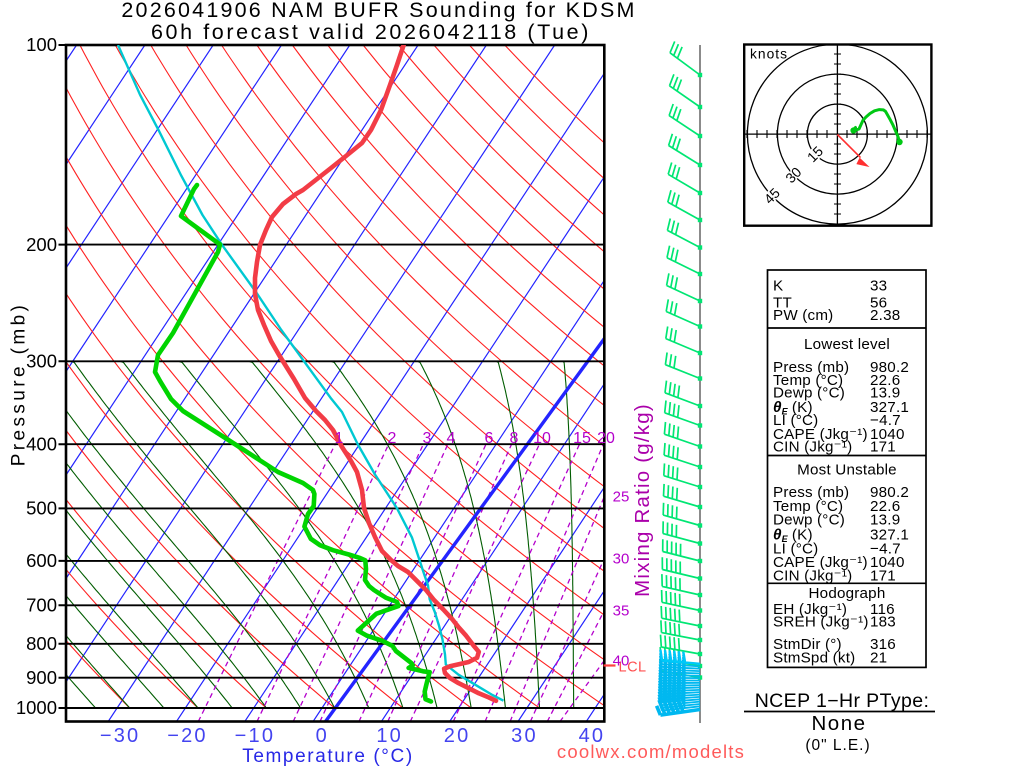  I want to click on svg-text: 200, so click(41, 244).